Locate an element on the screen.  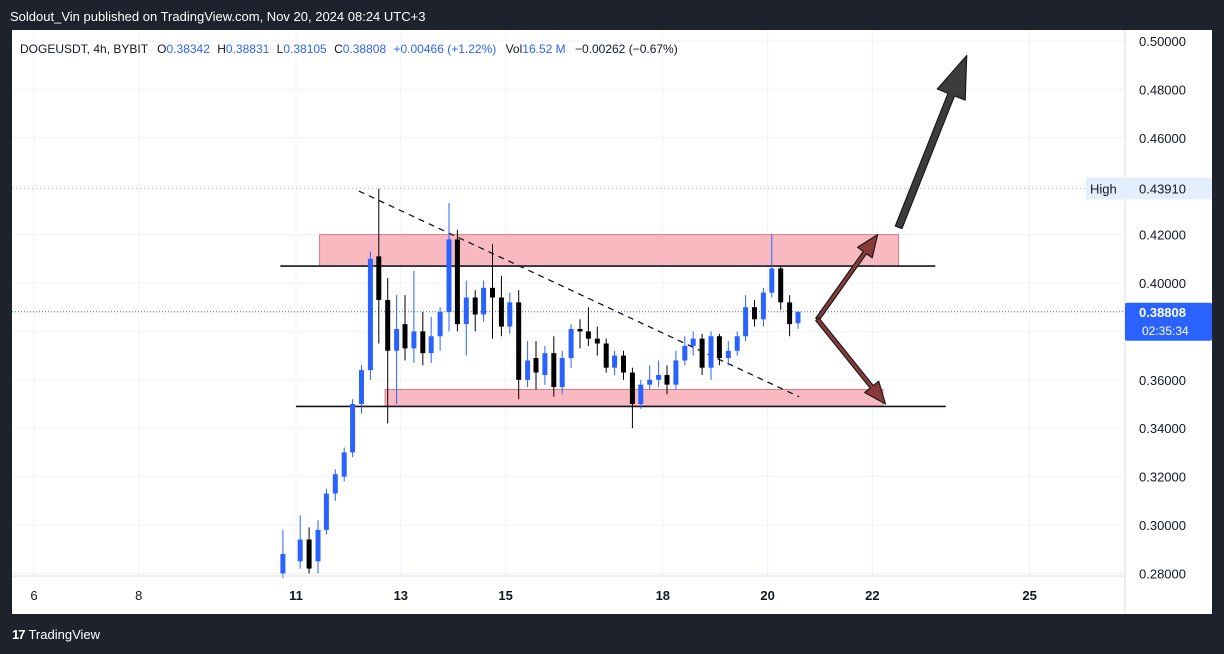
brand-name: TradingView is located at coordinates (64, 634).